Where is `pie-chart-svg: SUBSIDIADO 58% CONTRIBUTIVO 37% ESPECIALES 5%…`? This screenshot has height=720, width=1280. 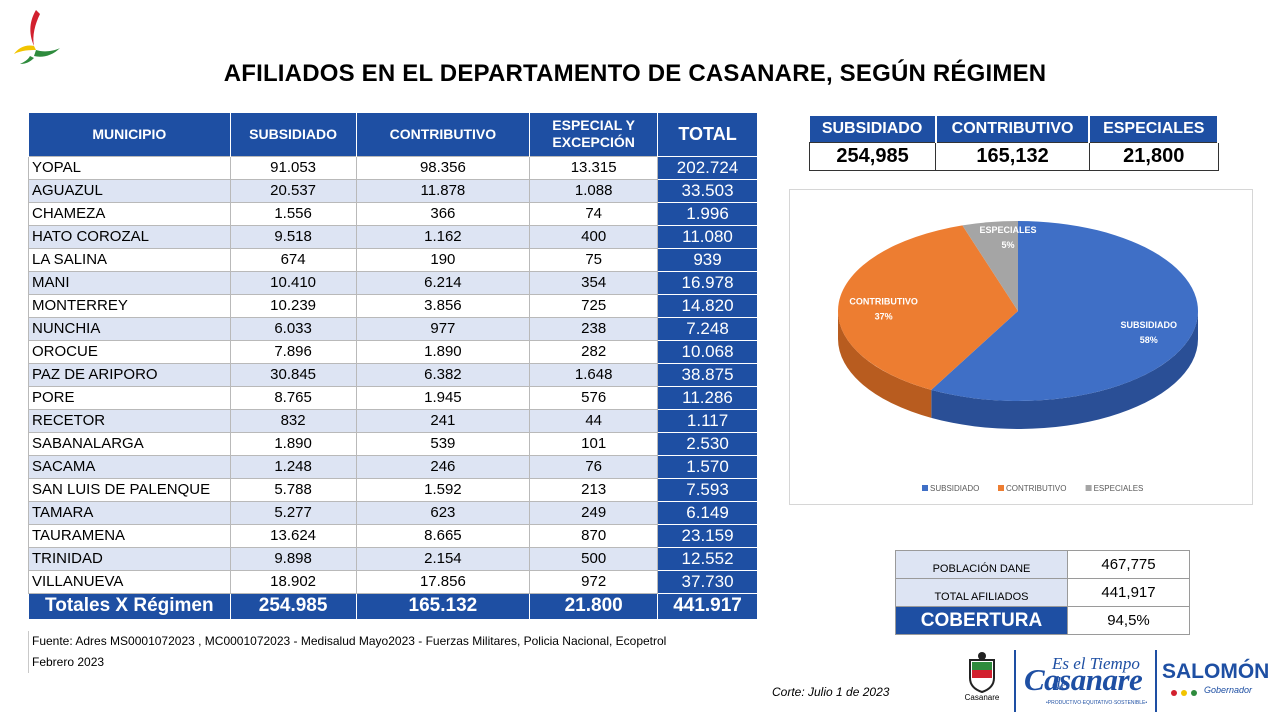
pie-chart-svg: SUBSIDIADO 58% CONTRIBUTIVO 37% ESPECIALES 5%… is located at coordinates (1018, 357).